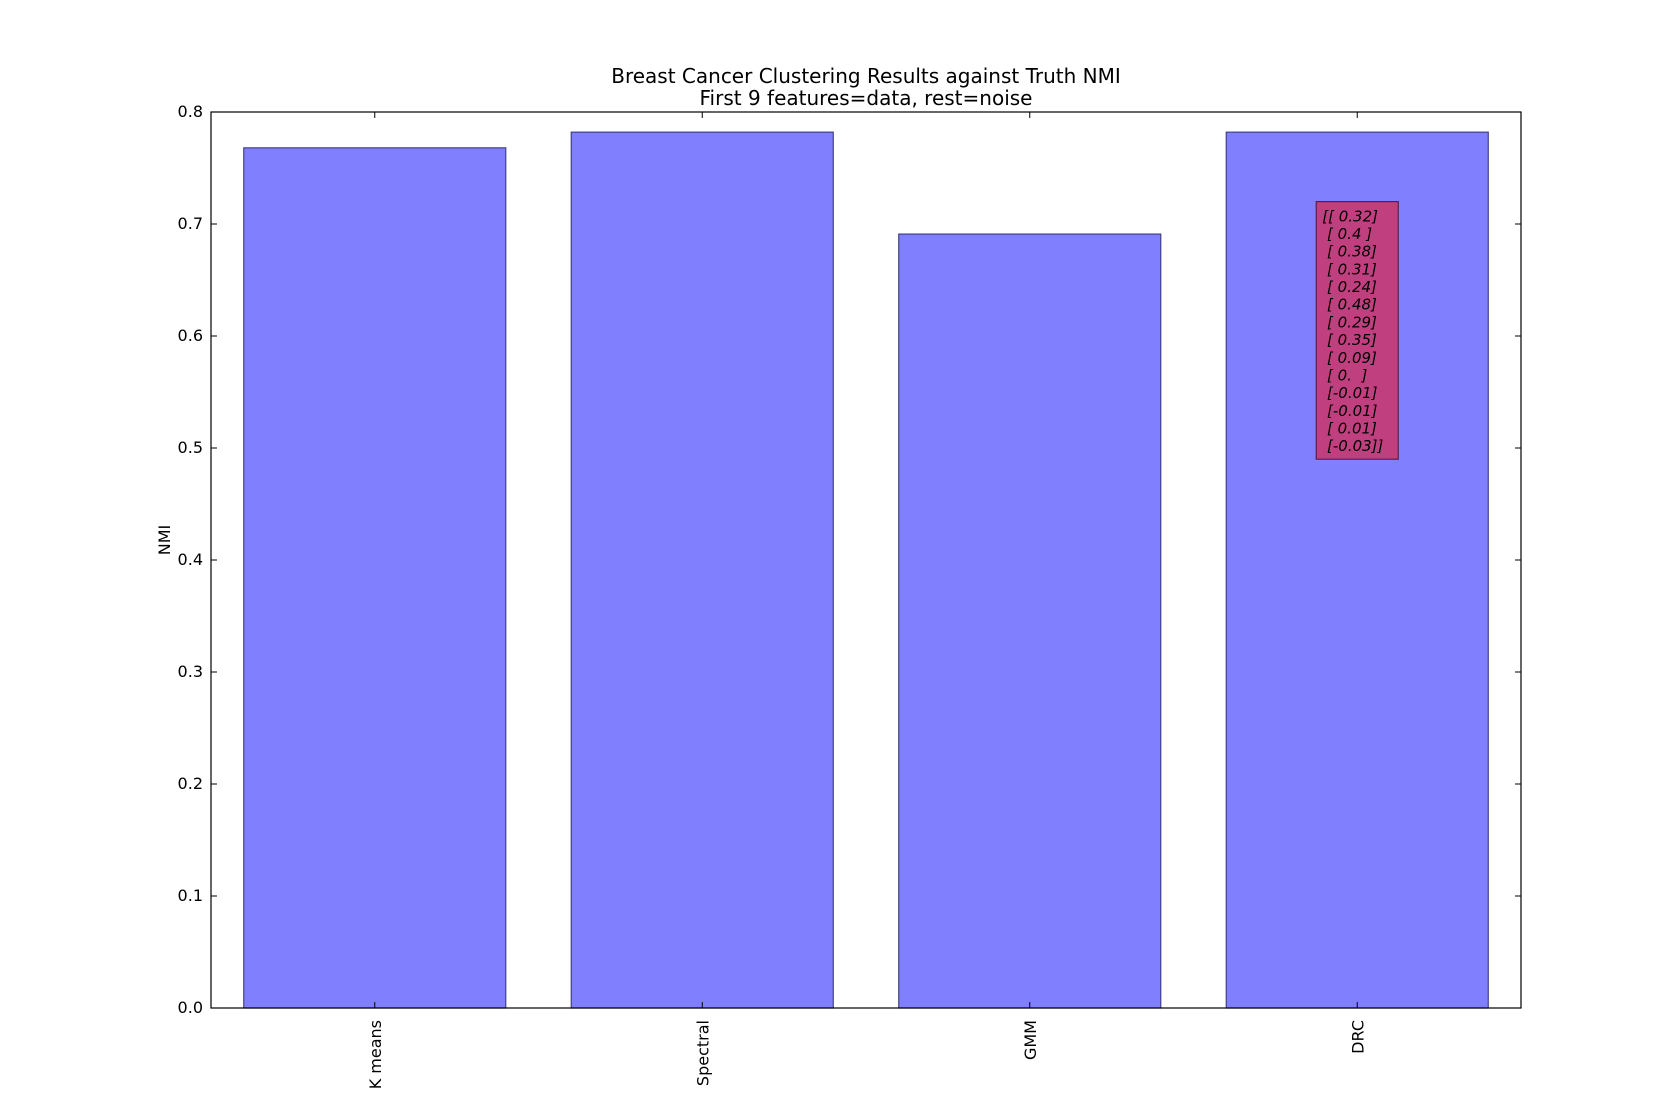  I want to click on bar-gmm, so click(1030, 621).